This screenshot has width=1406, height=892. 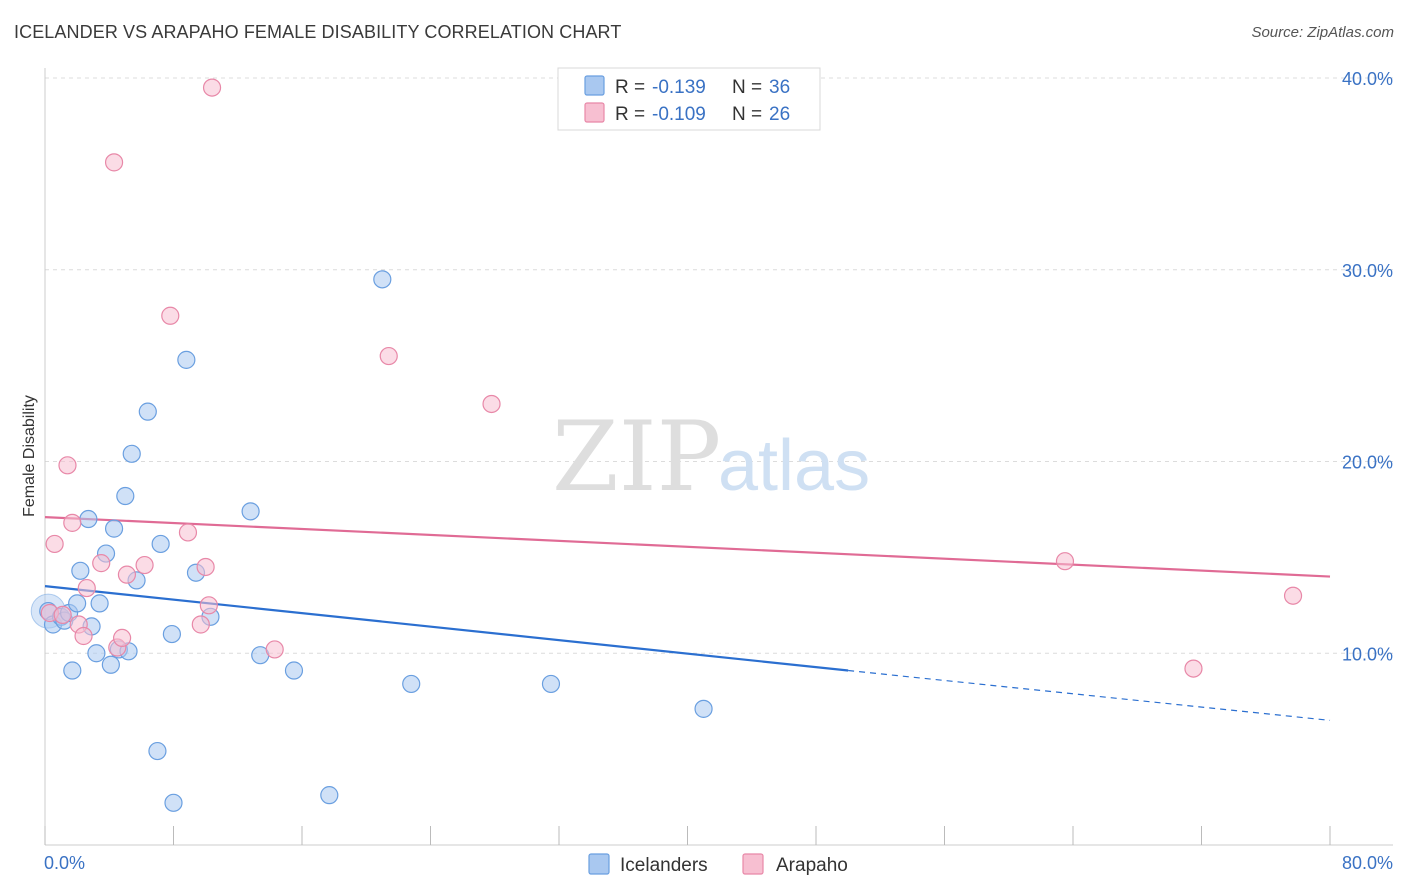 I want to click on legend-n-label-icelanders: N =, so click(x=747, y=87).